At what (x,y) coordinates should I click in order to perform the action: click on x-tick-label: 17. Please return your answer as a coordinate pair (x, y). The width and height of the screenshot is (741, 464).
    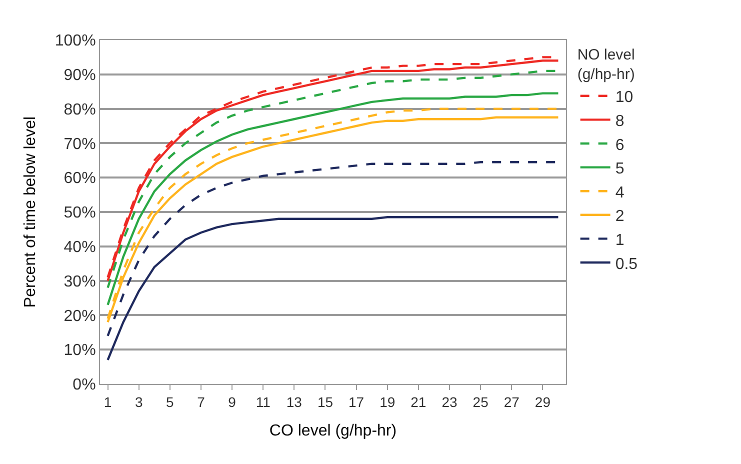
    Looking at the image, I should click on (356, 402).